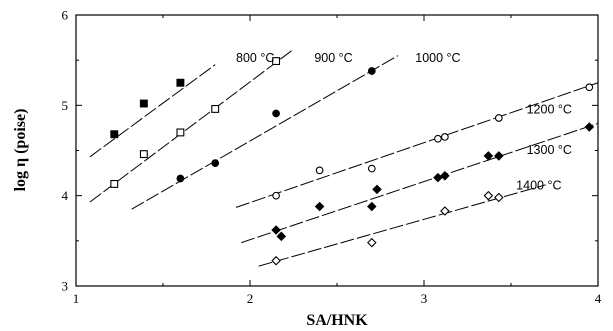  What do you see at coordinates (65, 286) in the screenshot?
I see `y-tick-label: 3` at bounding box center [65, 286].